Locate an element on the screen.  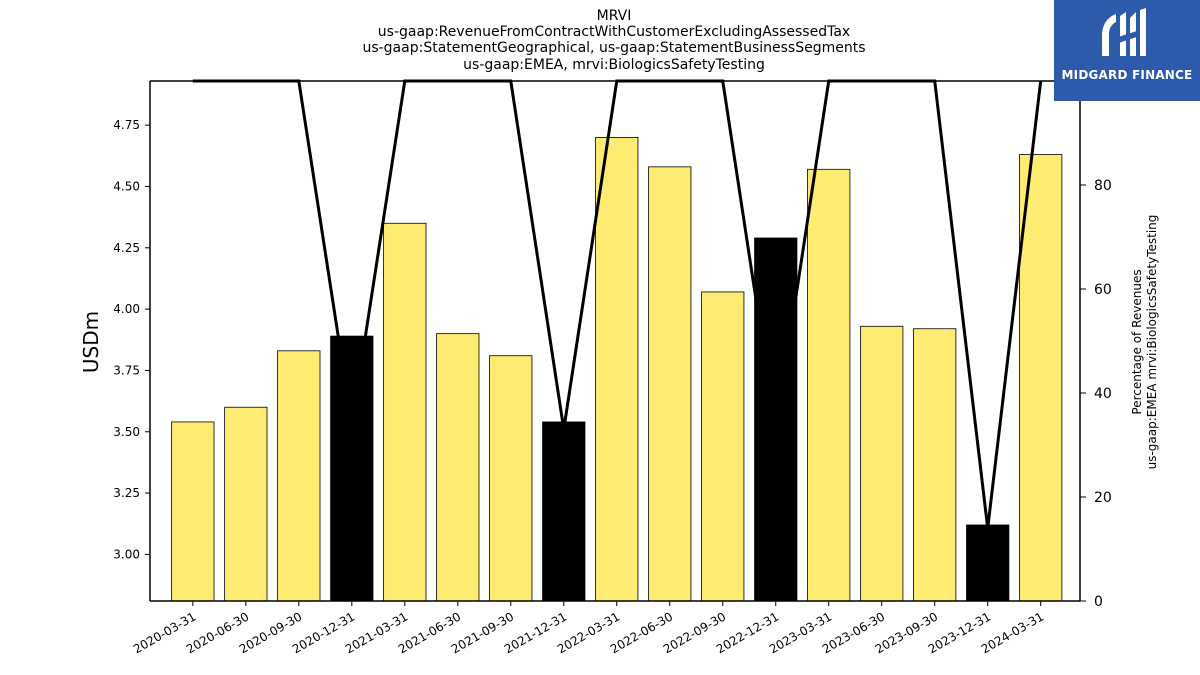
y-tick-label: 3.00 is located at coordinates (126, 554).